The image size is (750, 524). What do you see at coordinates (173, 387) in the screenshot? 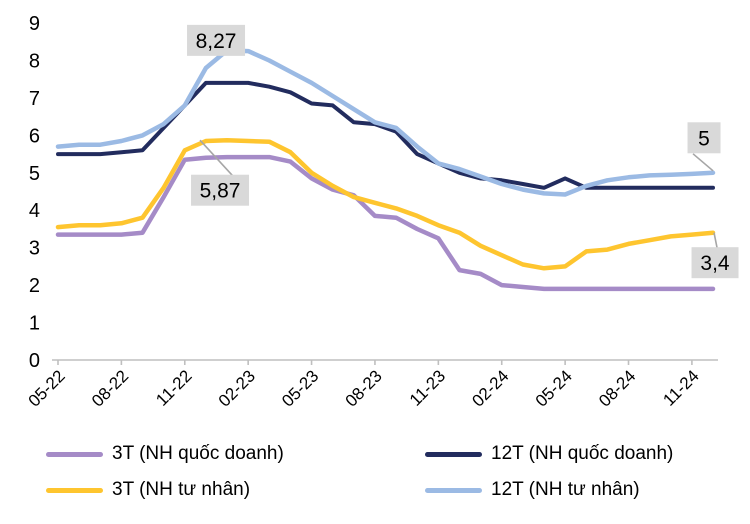
I see `x-axis-label: 11-22` at bounding box center [173, 387].